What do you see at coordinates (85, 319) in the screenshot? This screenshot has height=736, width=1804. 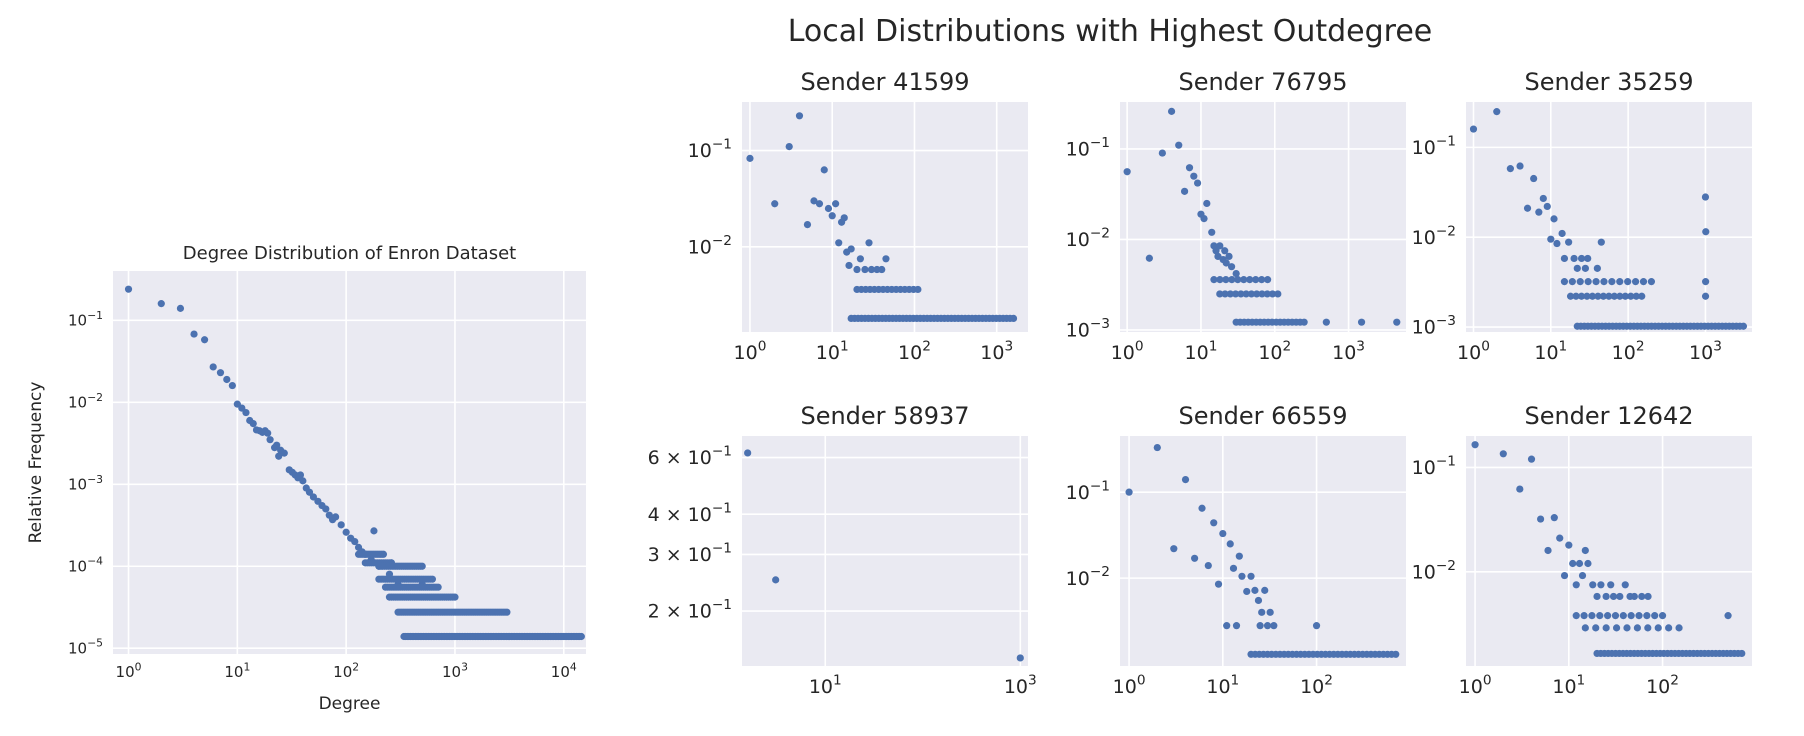 I see `y-tick-label: 10⁻¹` at bounding box center [85, 319].